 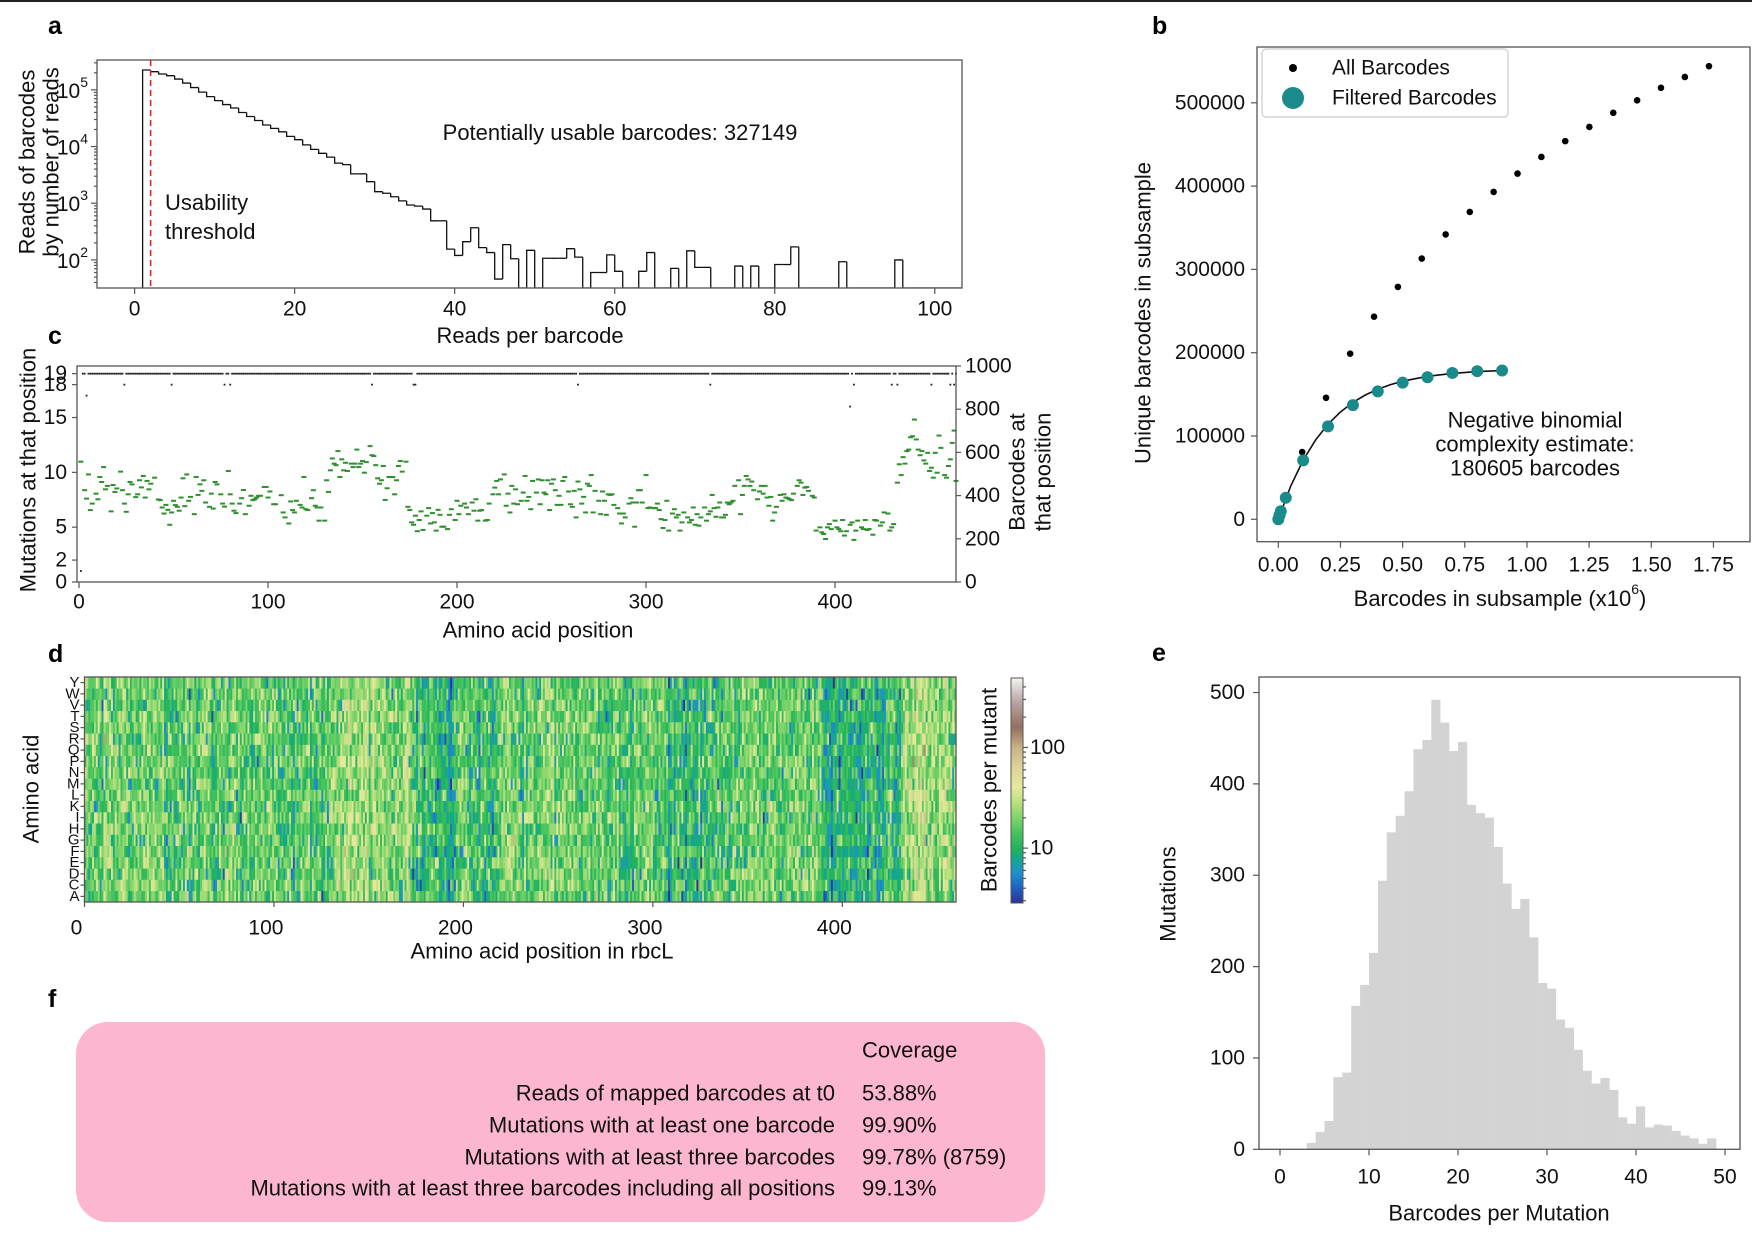 What do you see at coordinates (1642, 598) in the screenshot?
I see `x-axis-label-close: )` at bounding box center [1642, 598].